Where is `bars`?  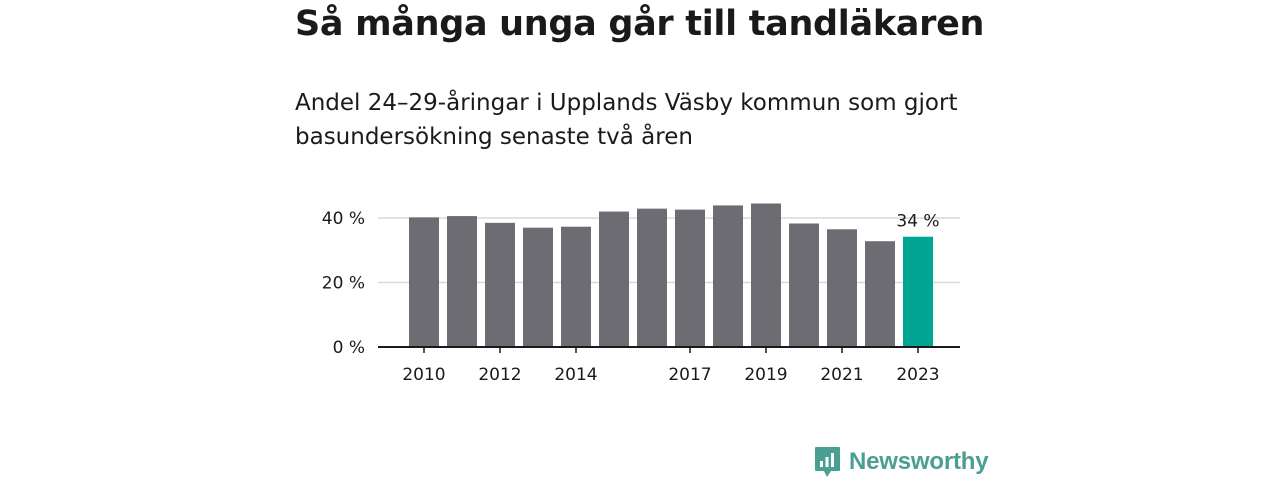
bars is located at coordinates (671, 275).